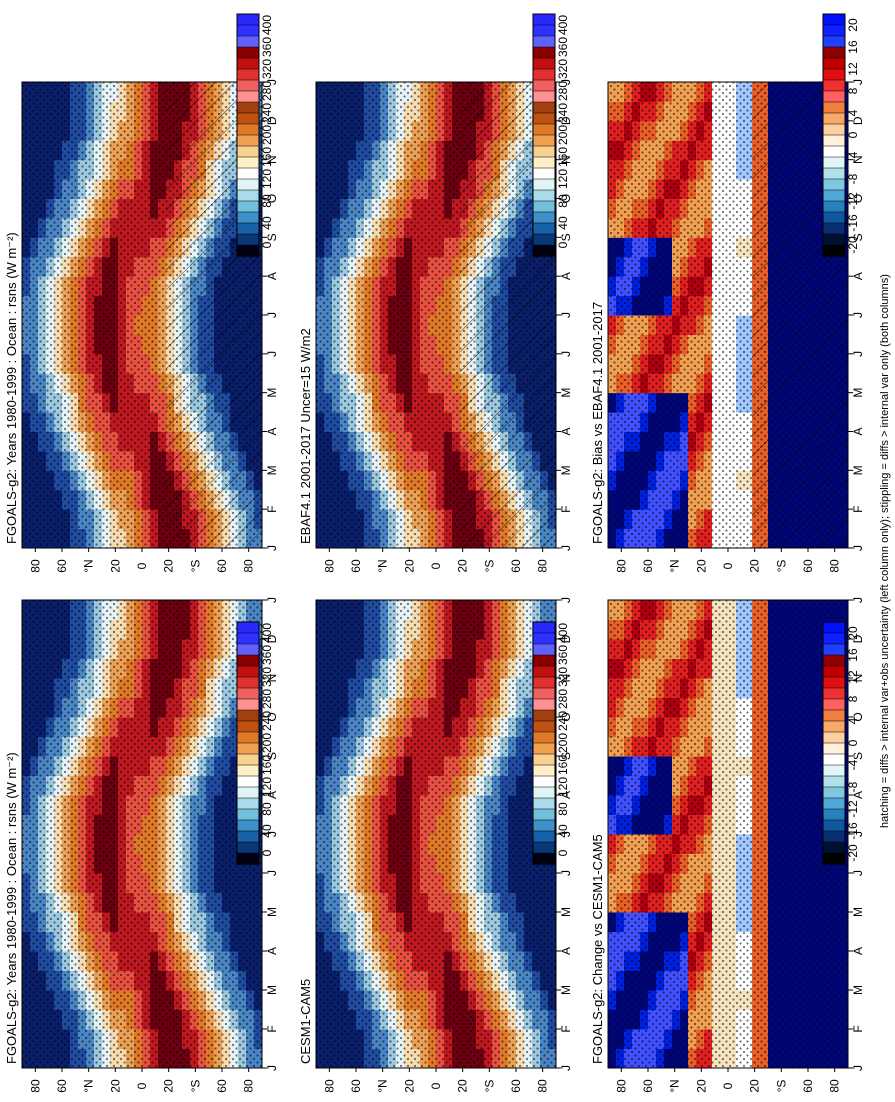 The width and height of the screenshot is (895, 1102). What do you see at coordinates (853, 831) in the screenshot?
I see `colorbar-label: -16` at bounding box center [853, 831].